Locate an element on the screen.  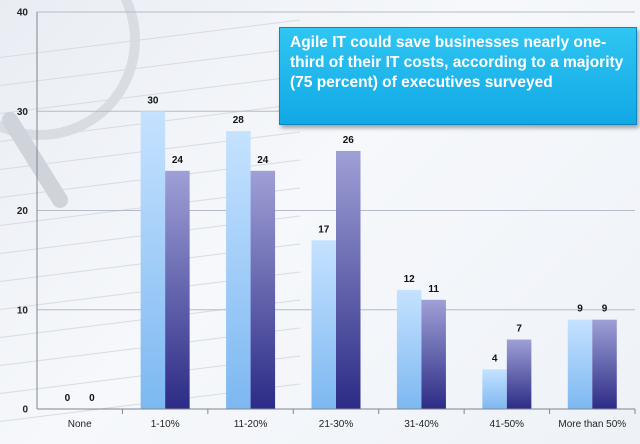
data-label: 17 is located at coordinates (324, 229).